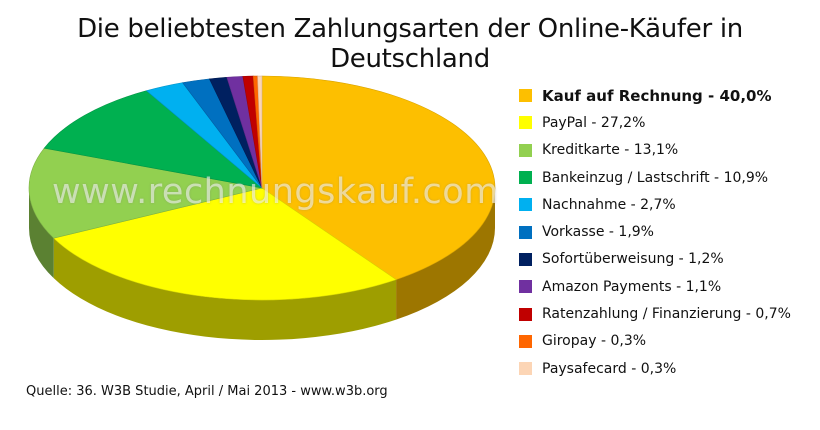 This screenshot has height=430, width=820. What do you see at coordinates (666, 314) in the screenshot?
I see `legend-label: Ratenzahlung / Finanzierung - 0,7%` at bounding box center [666, 314].